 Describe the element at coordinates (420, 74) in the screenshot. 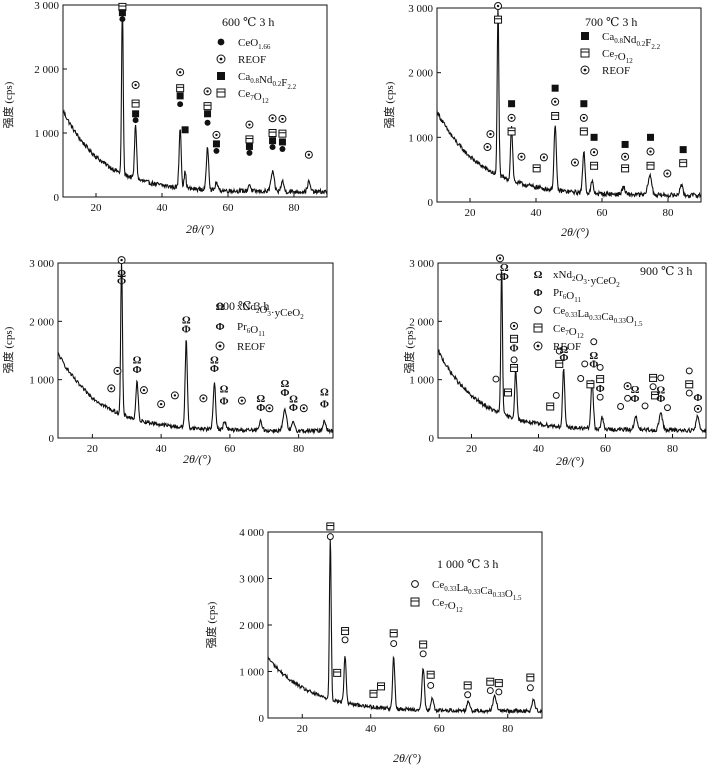

I see `y-tick-label: 2 000` at that location.